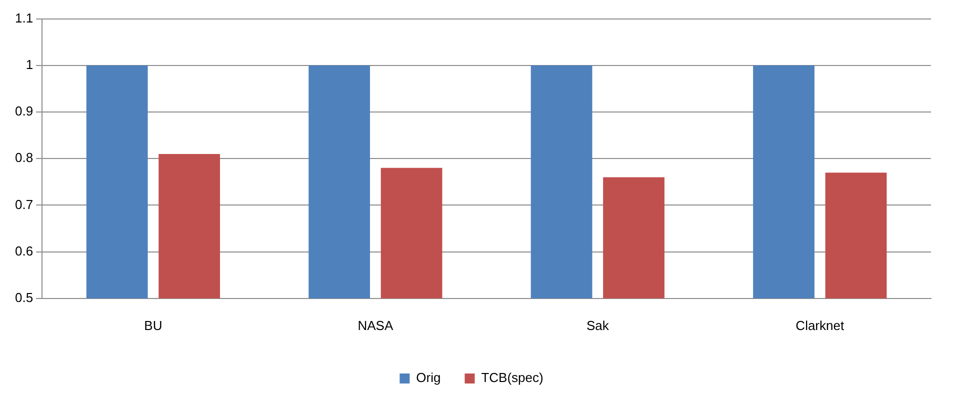 The width and height of the screenshot is (953, 407). I want to click on y-tick-label: 1.1, so click(24, 18).